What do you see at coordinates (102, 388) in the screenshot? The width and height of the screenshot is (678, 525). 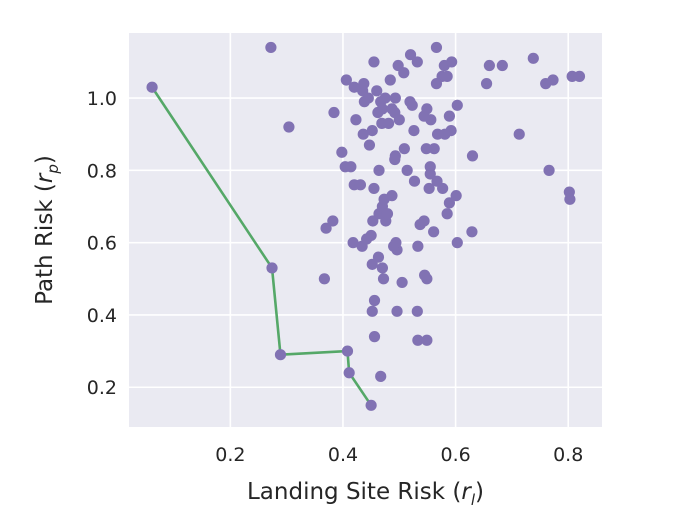 I see `y-tick-label: 0.2` at bounding box center [102, 388].